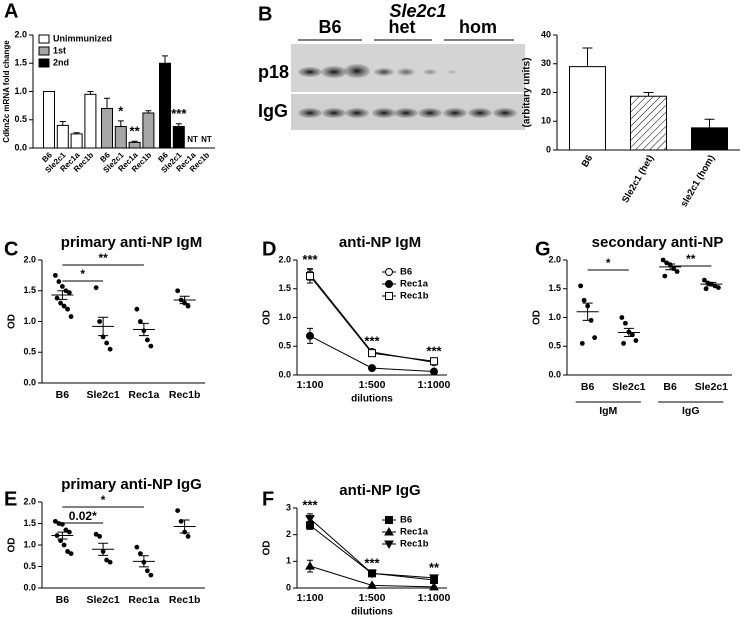 The width and height of the screenshot is (750, 617). I want to click on x-tick-label: Sle2c1 (het), so click(638, 179).